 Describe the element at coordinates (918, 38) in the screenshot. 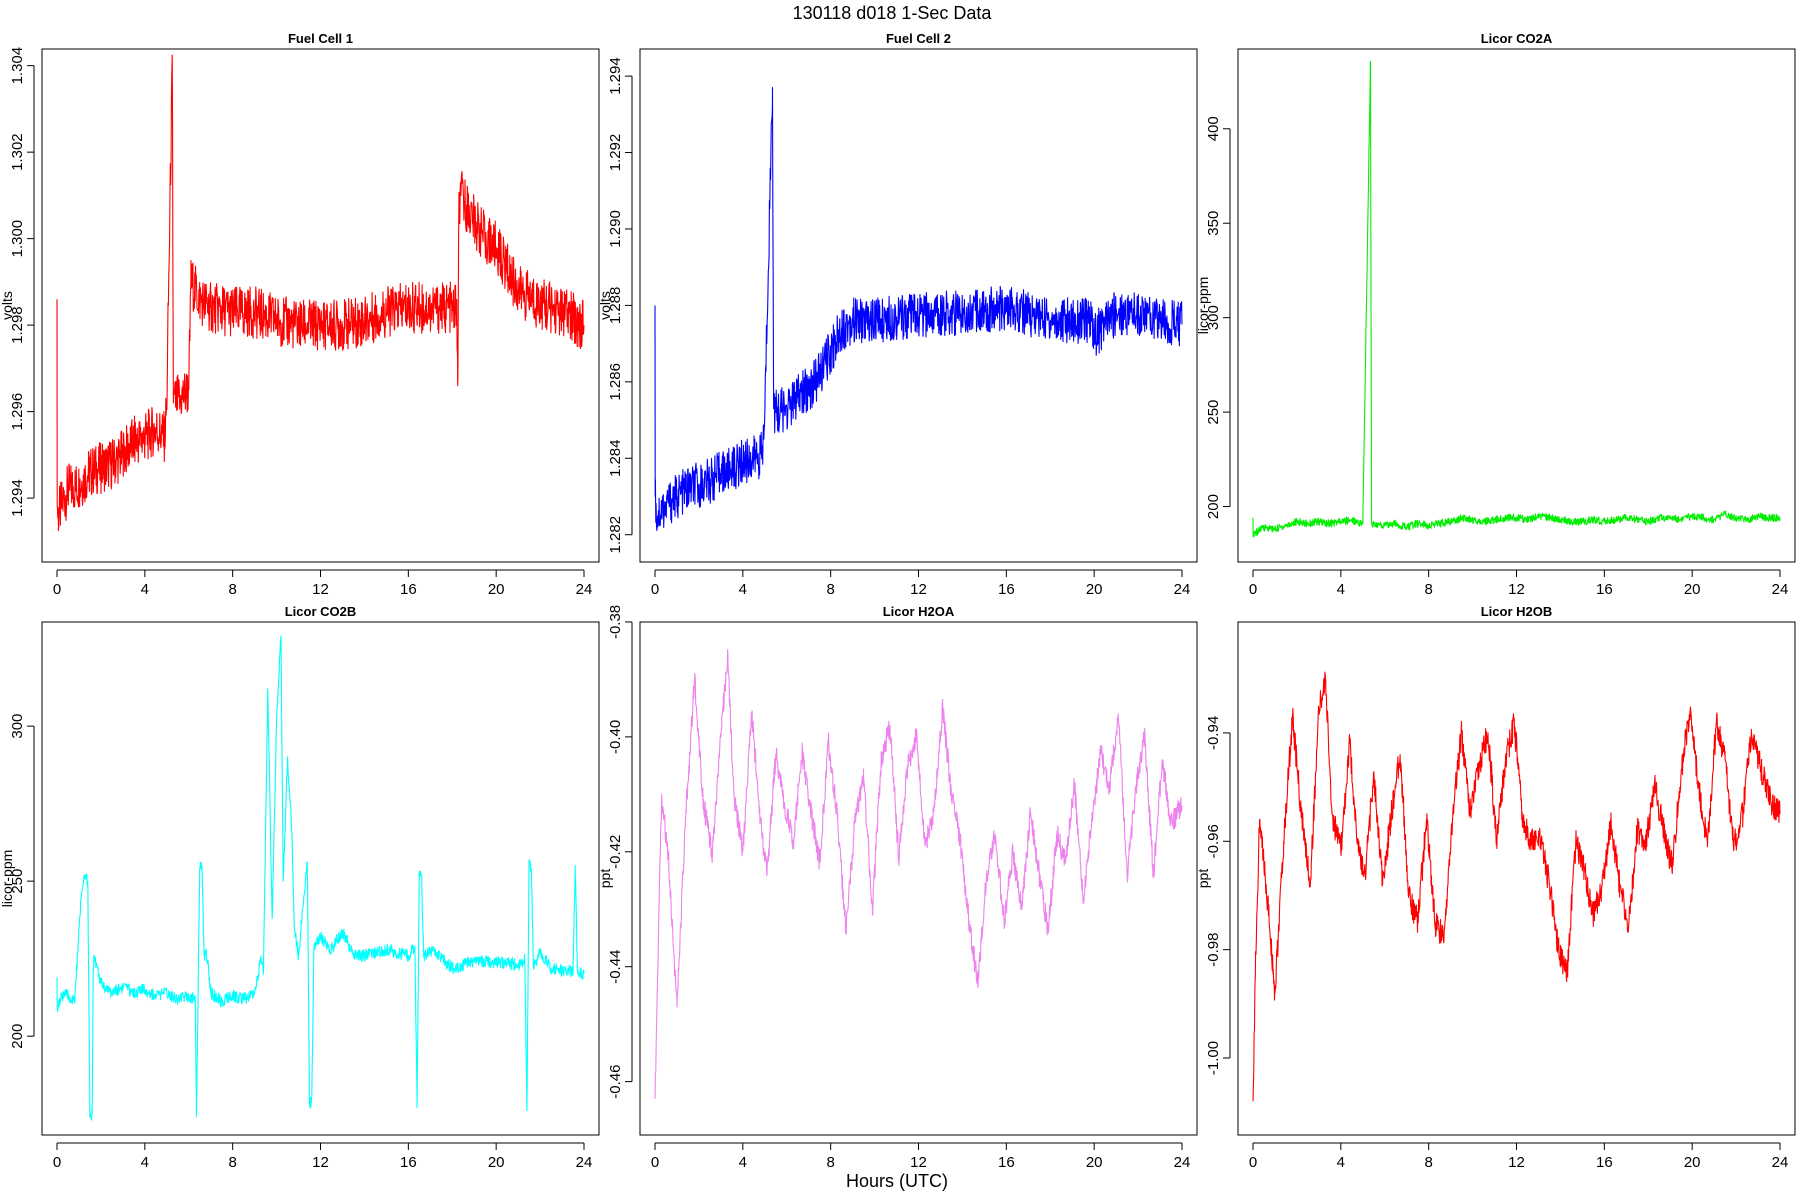

I see `panel-title: Fuel Cell 2` at that location.